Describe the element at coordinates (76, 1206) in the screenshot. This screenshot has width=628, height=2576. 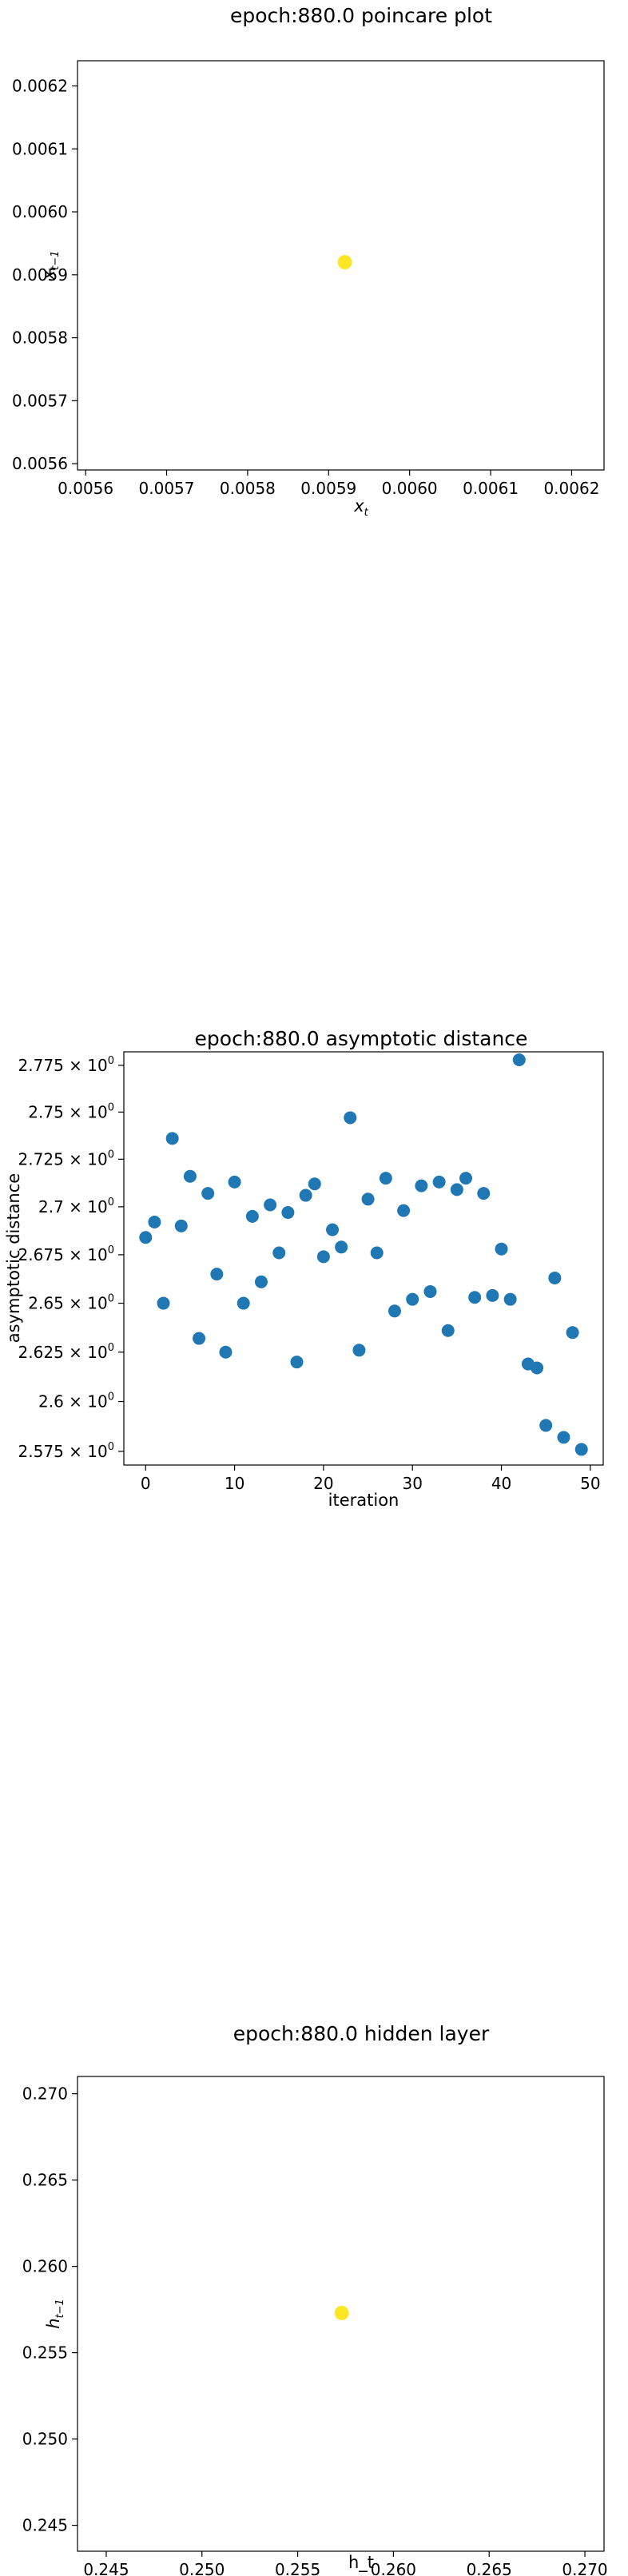
I see `y-tick-label: 2.7 × 100` at that location.